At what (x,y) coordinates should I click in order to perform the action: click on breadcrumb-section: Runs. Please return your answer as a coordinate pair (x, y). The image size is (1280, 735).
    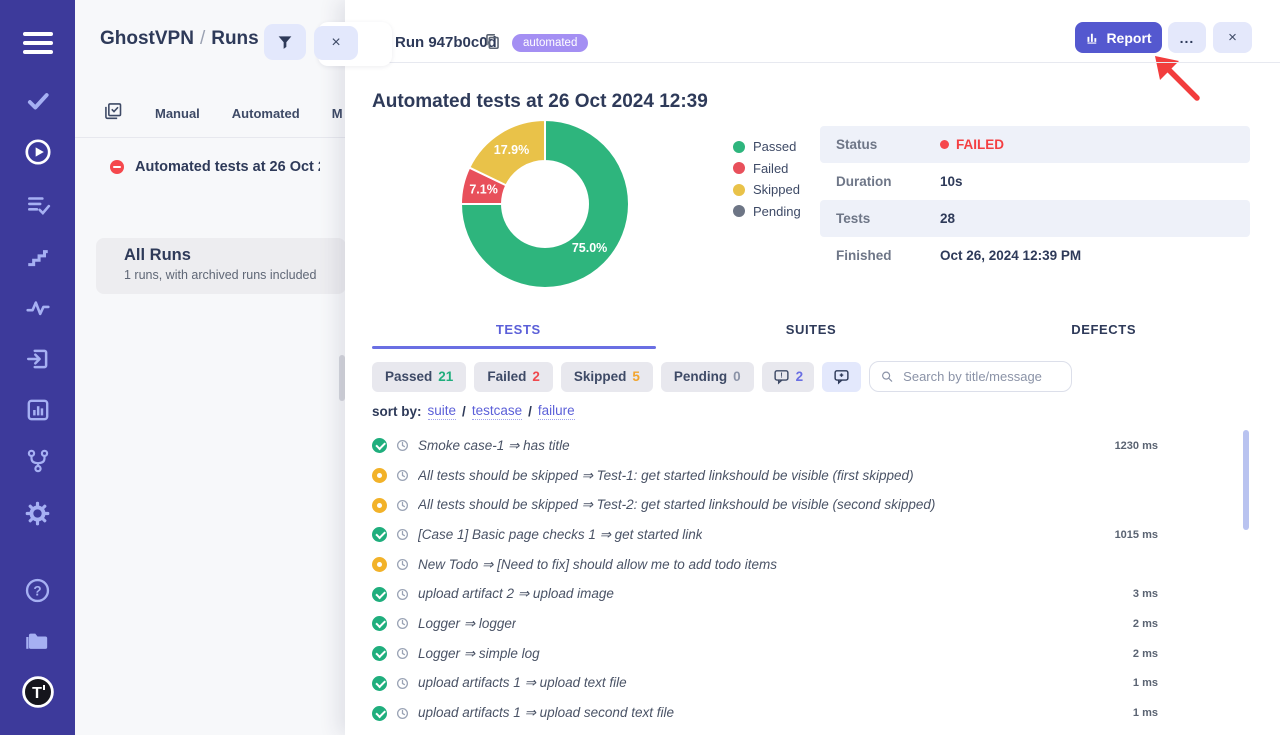
    Looking at the image, I should click on (235, 38).